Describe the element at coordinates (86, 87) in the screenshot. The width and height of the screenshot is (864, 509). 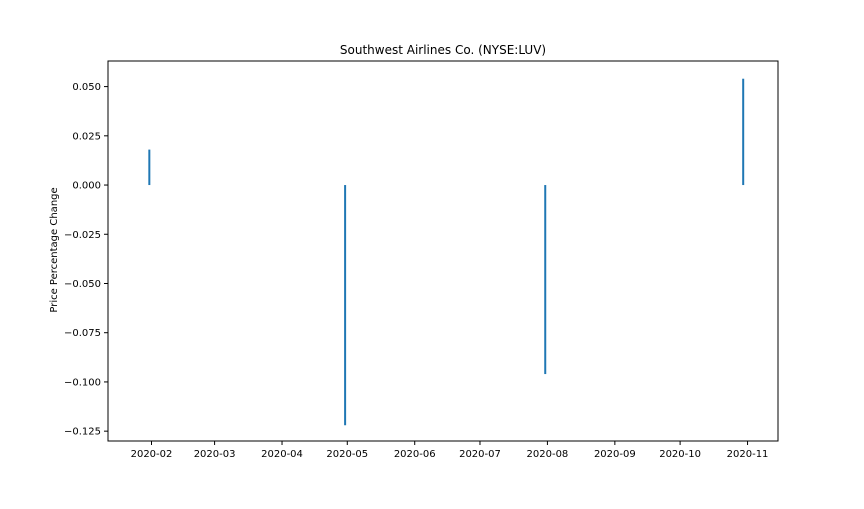
I see `y-tick-label: 0.050` at that location.